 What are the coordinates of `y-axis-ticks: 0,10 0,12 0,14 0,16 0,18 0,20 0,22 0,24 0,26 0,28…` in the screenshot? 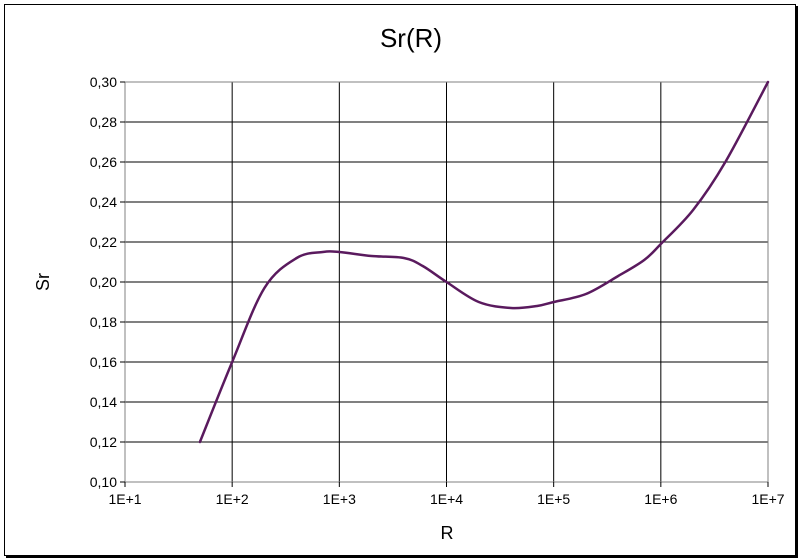 It's located at (107, 282).